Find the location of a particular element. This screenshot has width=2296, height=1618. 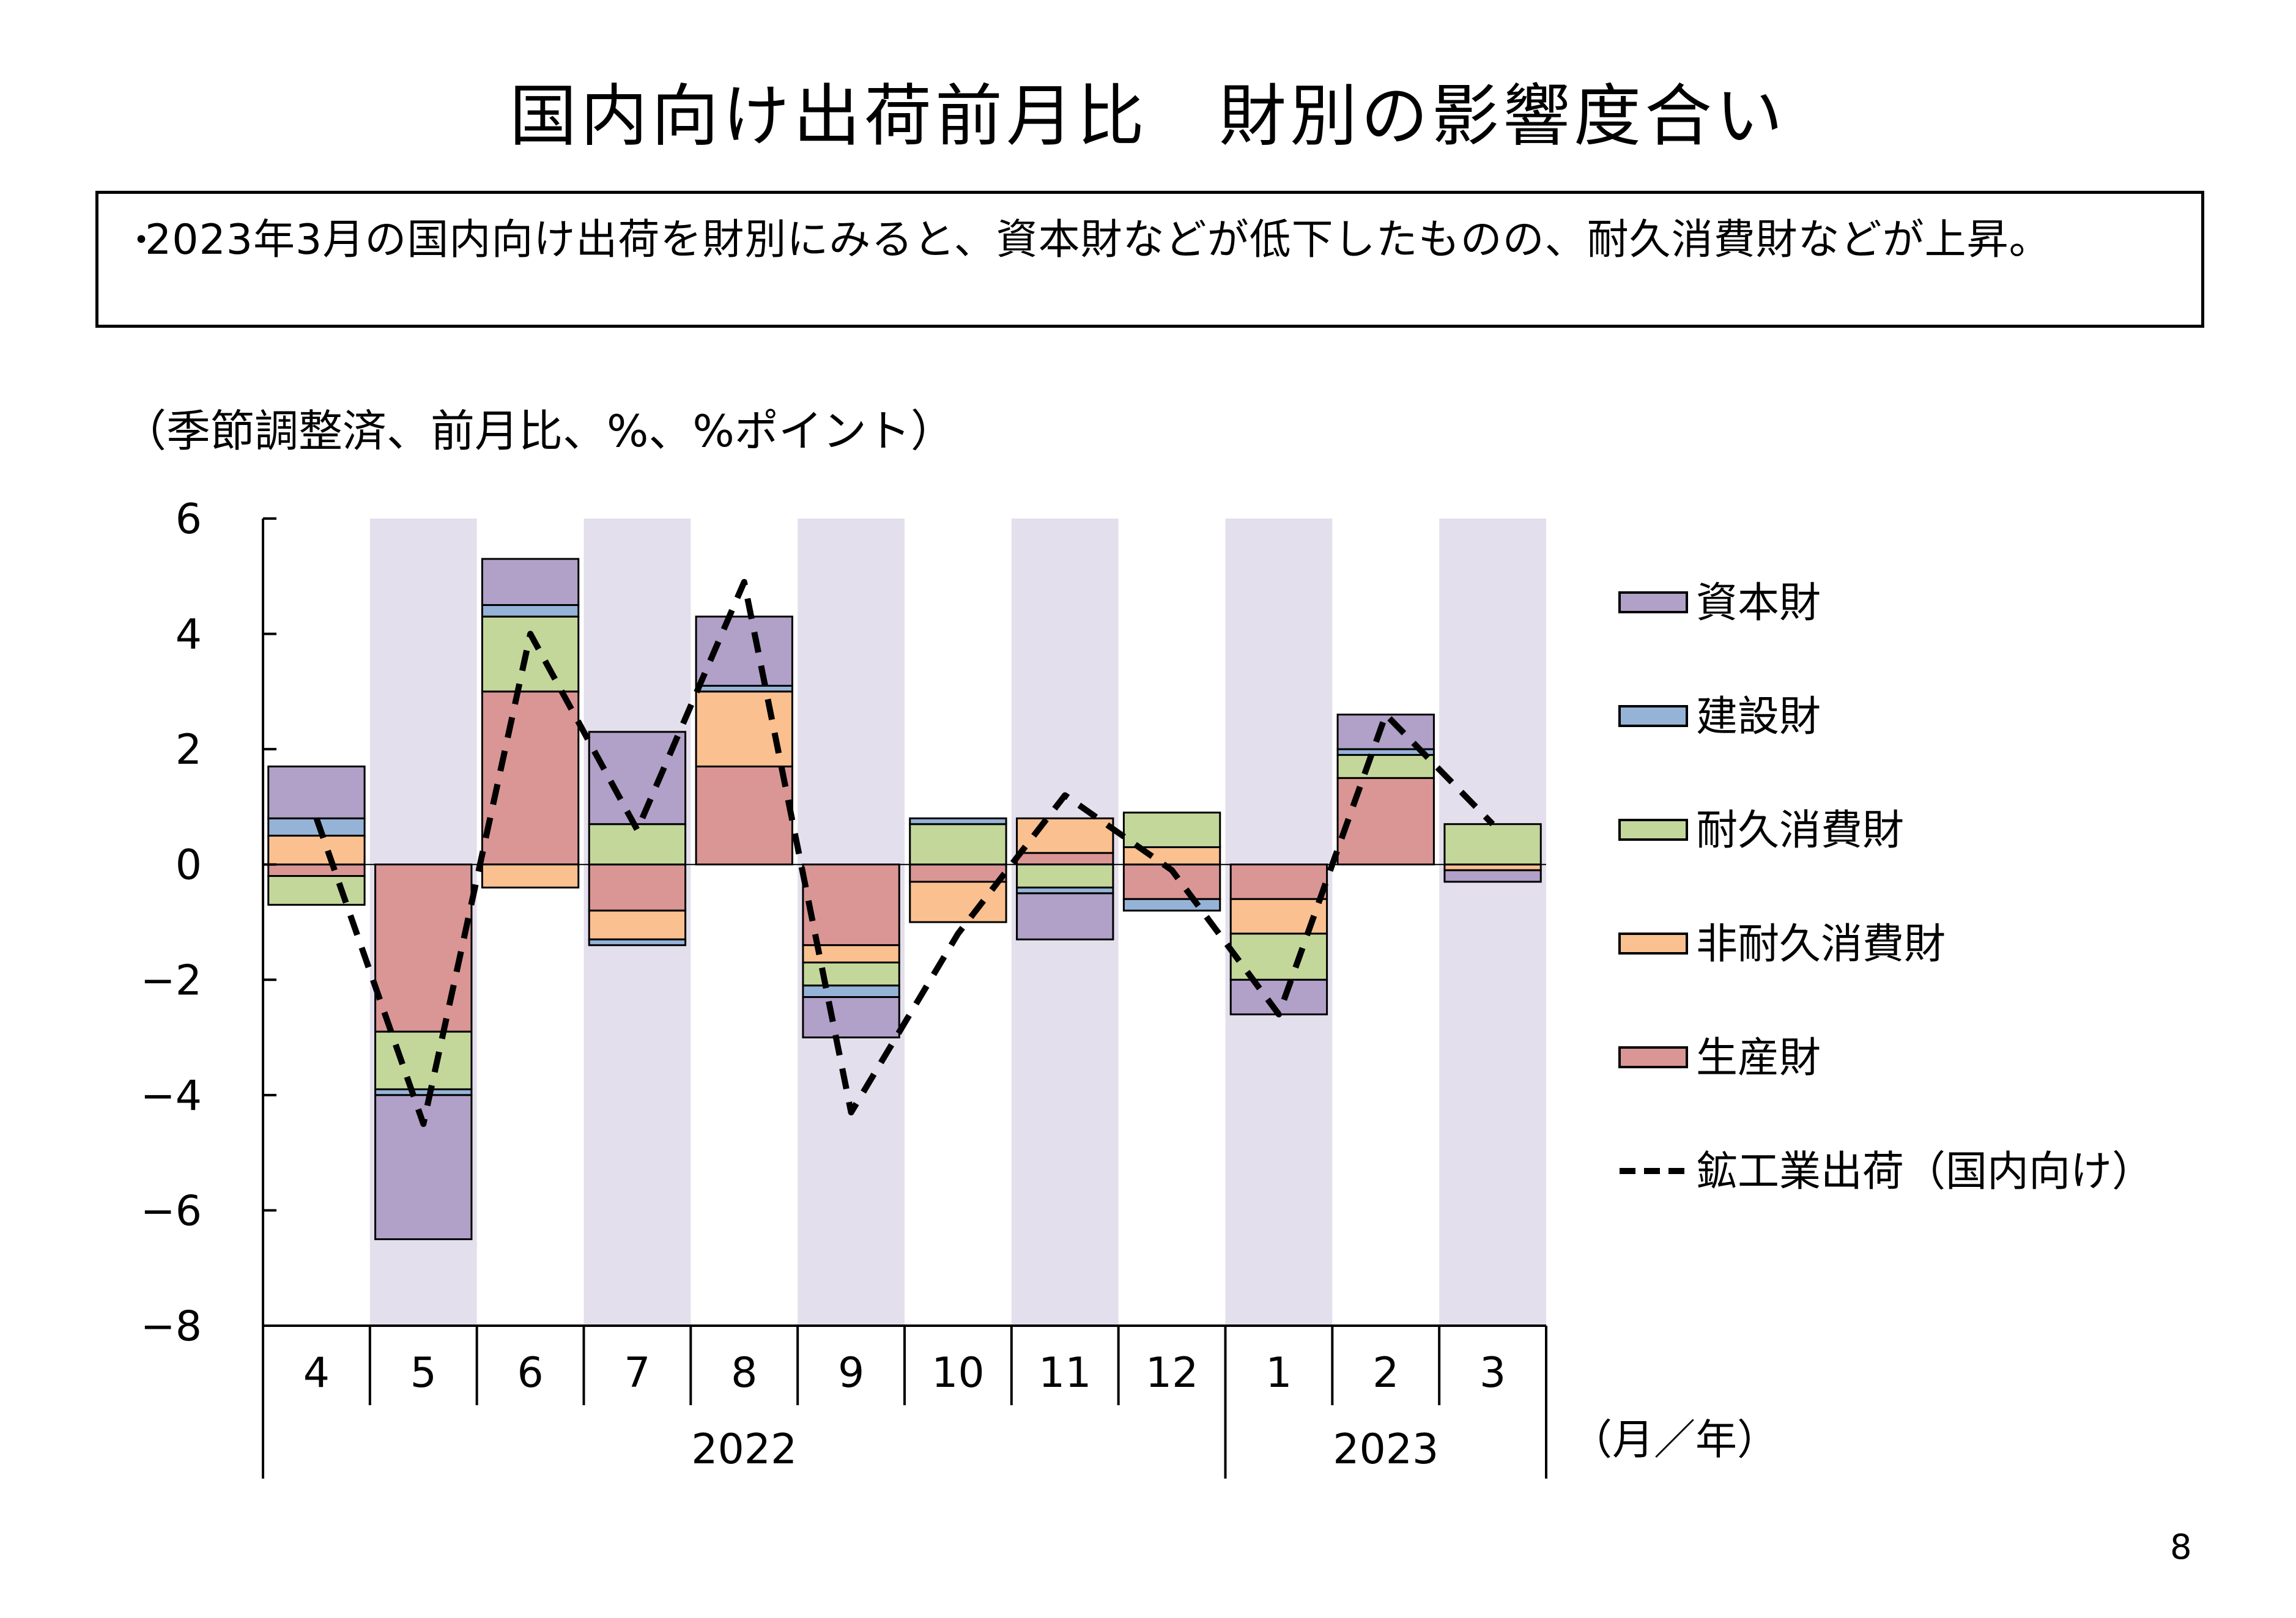

y-tick-label: −2 is located at coordinates (172, 981).